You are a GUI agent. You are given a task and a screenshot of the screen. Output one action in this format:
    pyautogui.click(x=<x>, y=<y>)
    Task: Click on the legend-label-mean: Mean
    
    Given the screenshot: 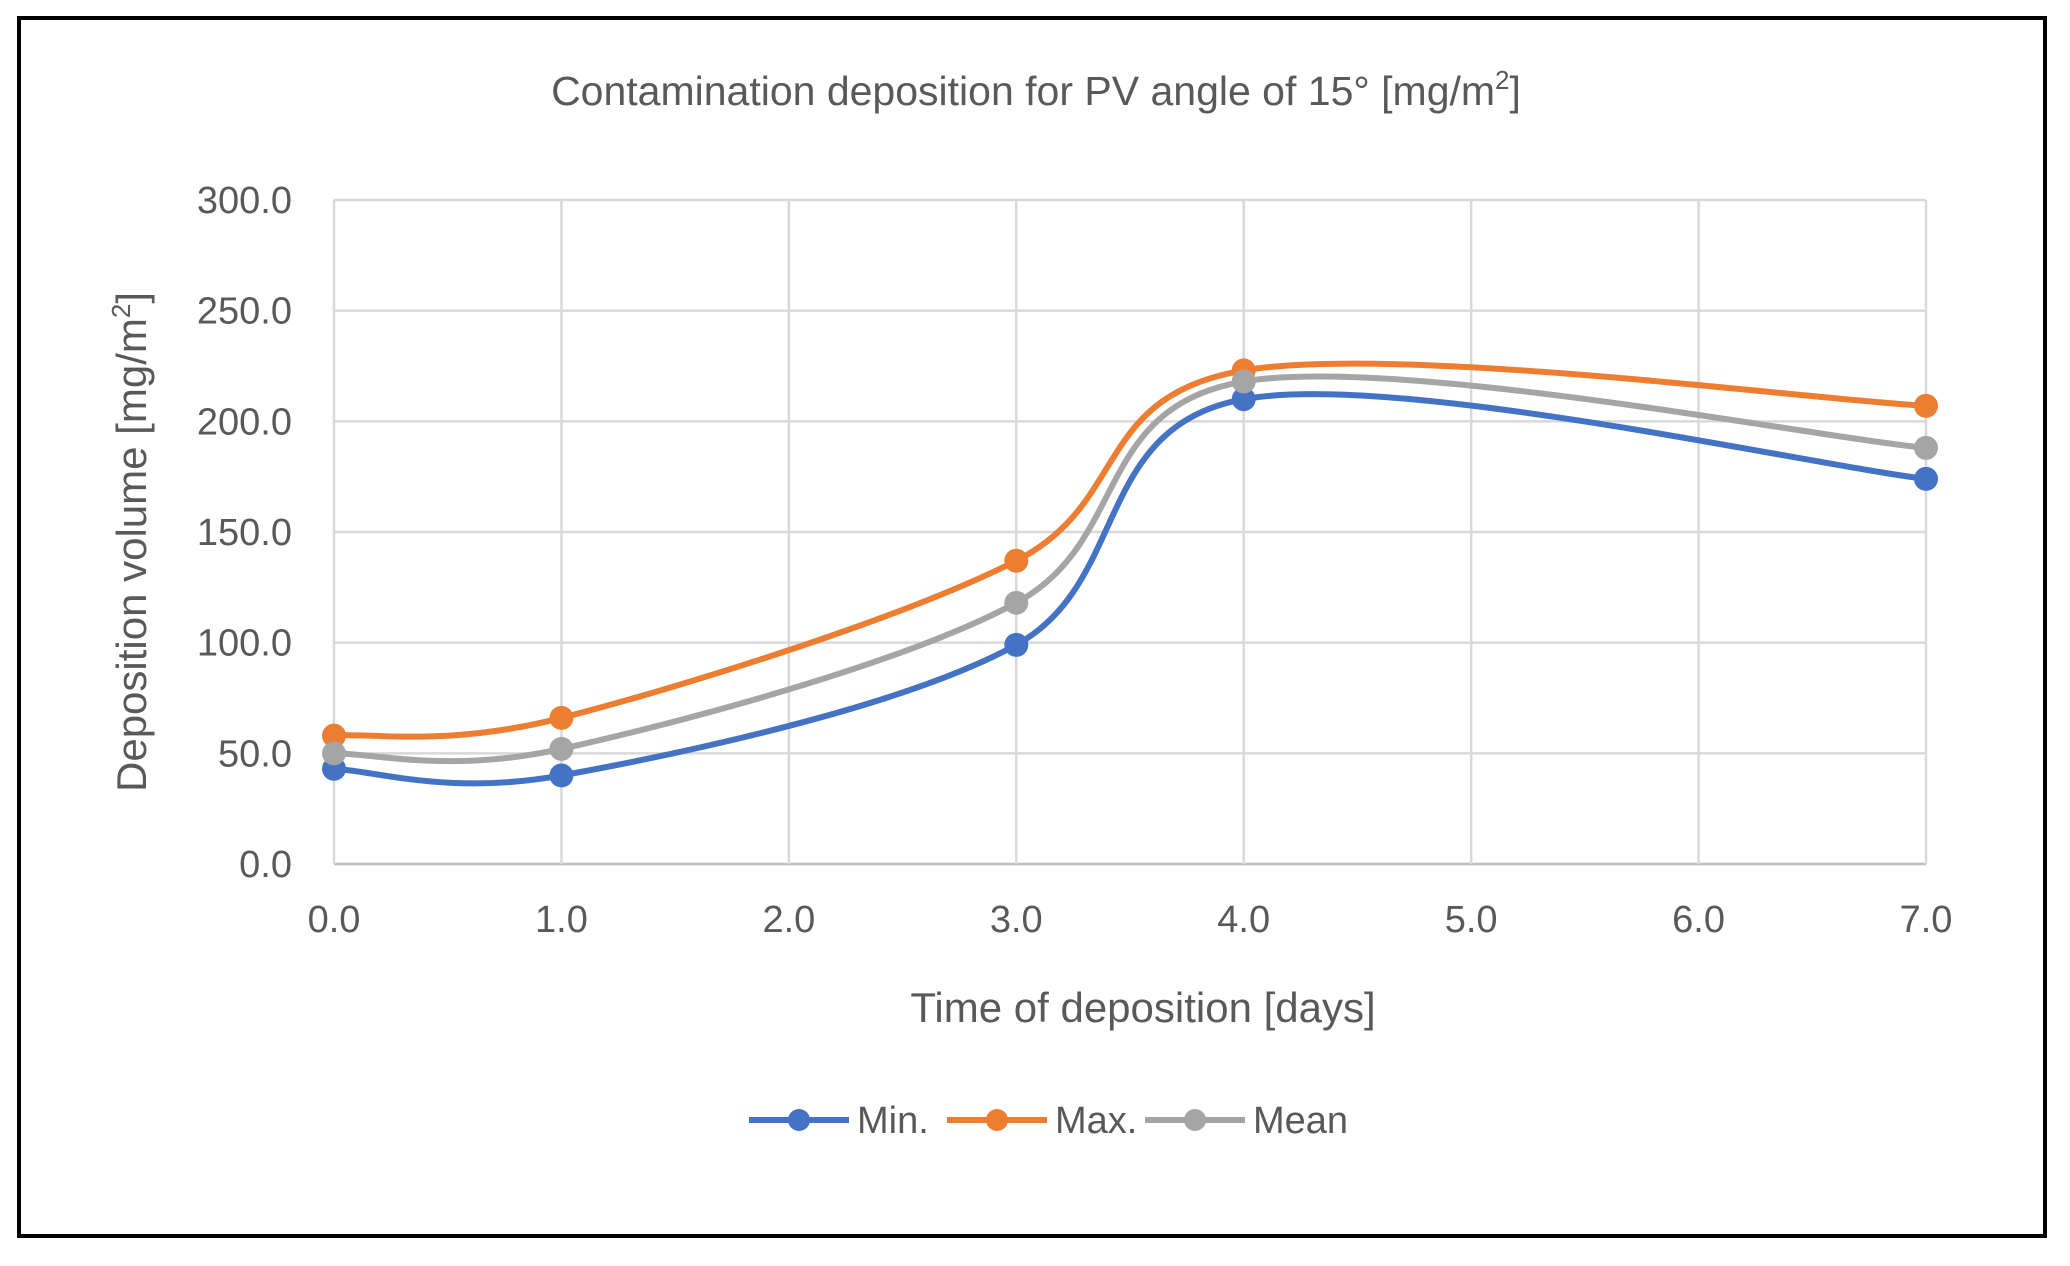 What is the action you would take?
    pyautogui.click(x=1300, y=1121)
    